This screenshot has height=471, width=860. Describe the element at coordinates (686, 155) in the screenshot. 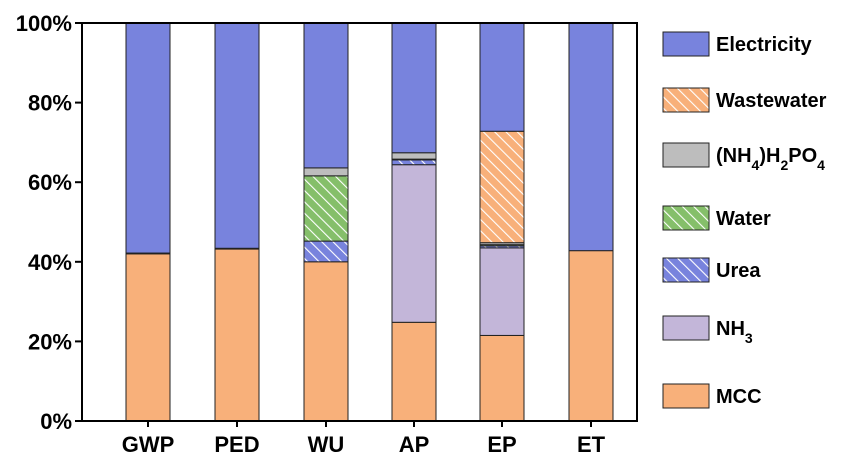

I see `legend-swatch--nh4-h2po4` at that location.